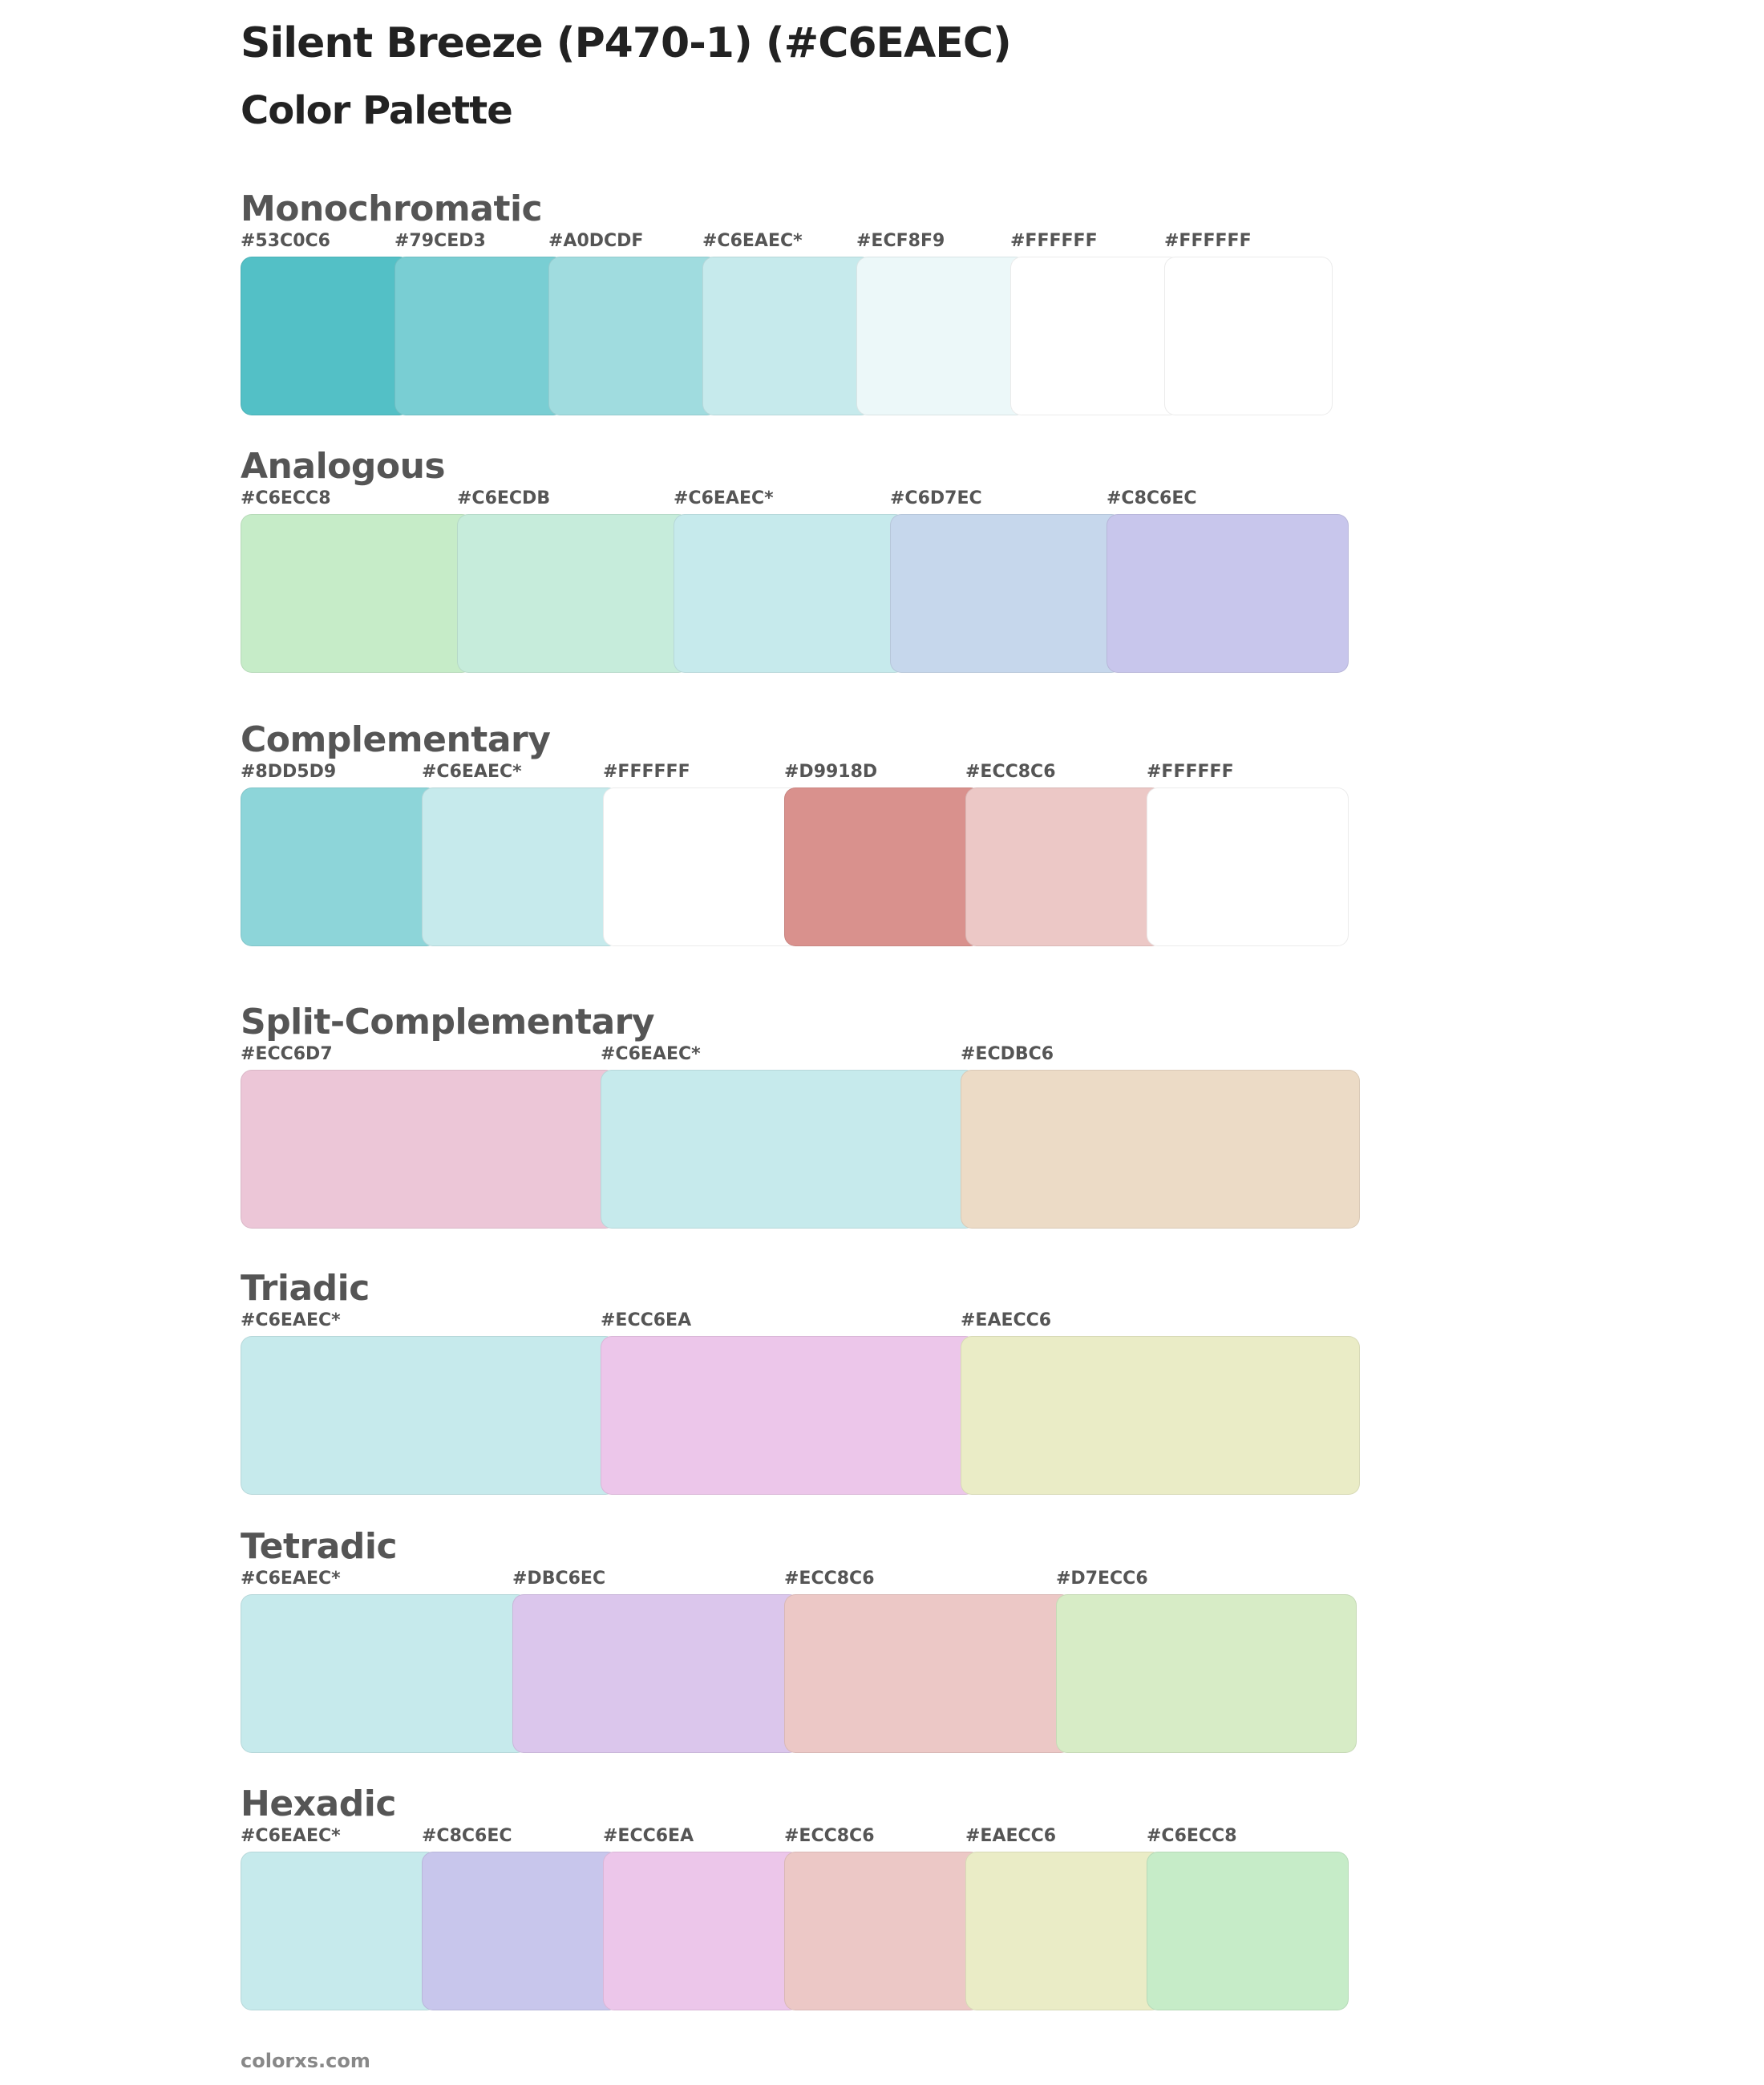 The height and width of the screenshot is (2085, 1764). I want to click on swatch-hex-label: #D7ECC6, so click(1102, 1579).